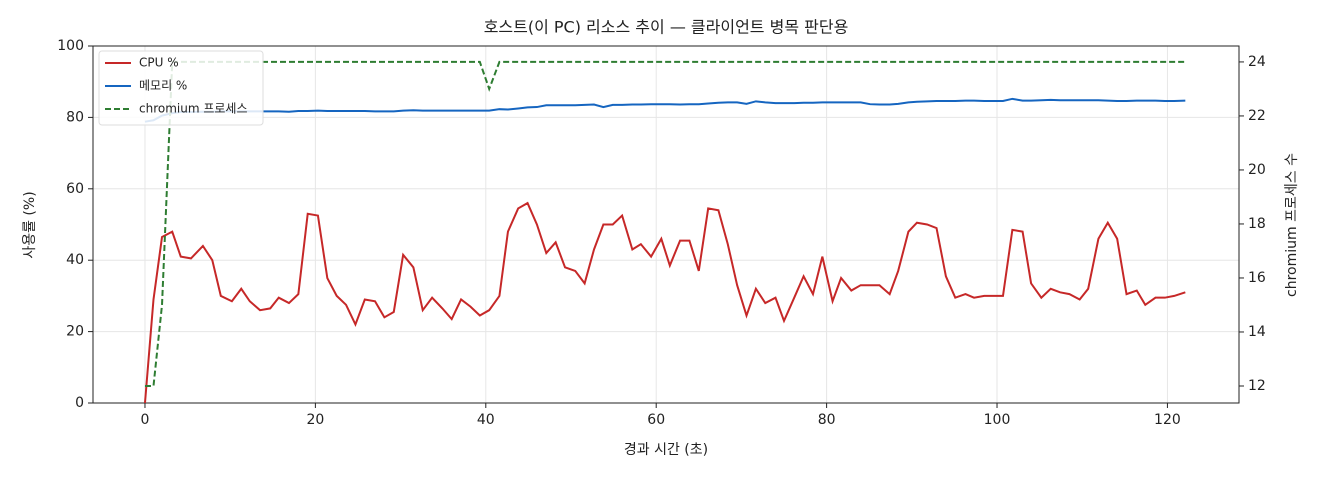 Image resolution: width=1320 pixels, height=480 pixels. What do you see at coordinates (75, 117) in the screenshot?
I see `y-tick-label: 80` at bounding box center [75, 117].